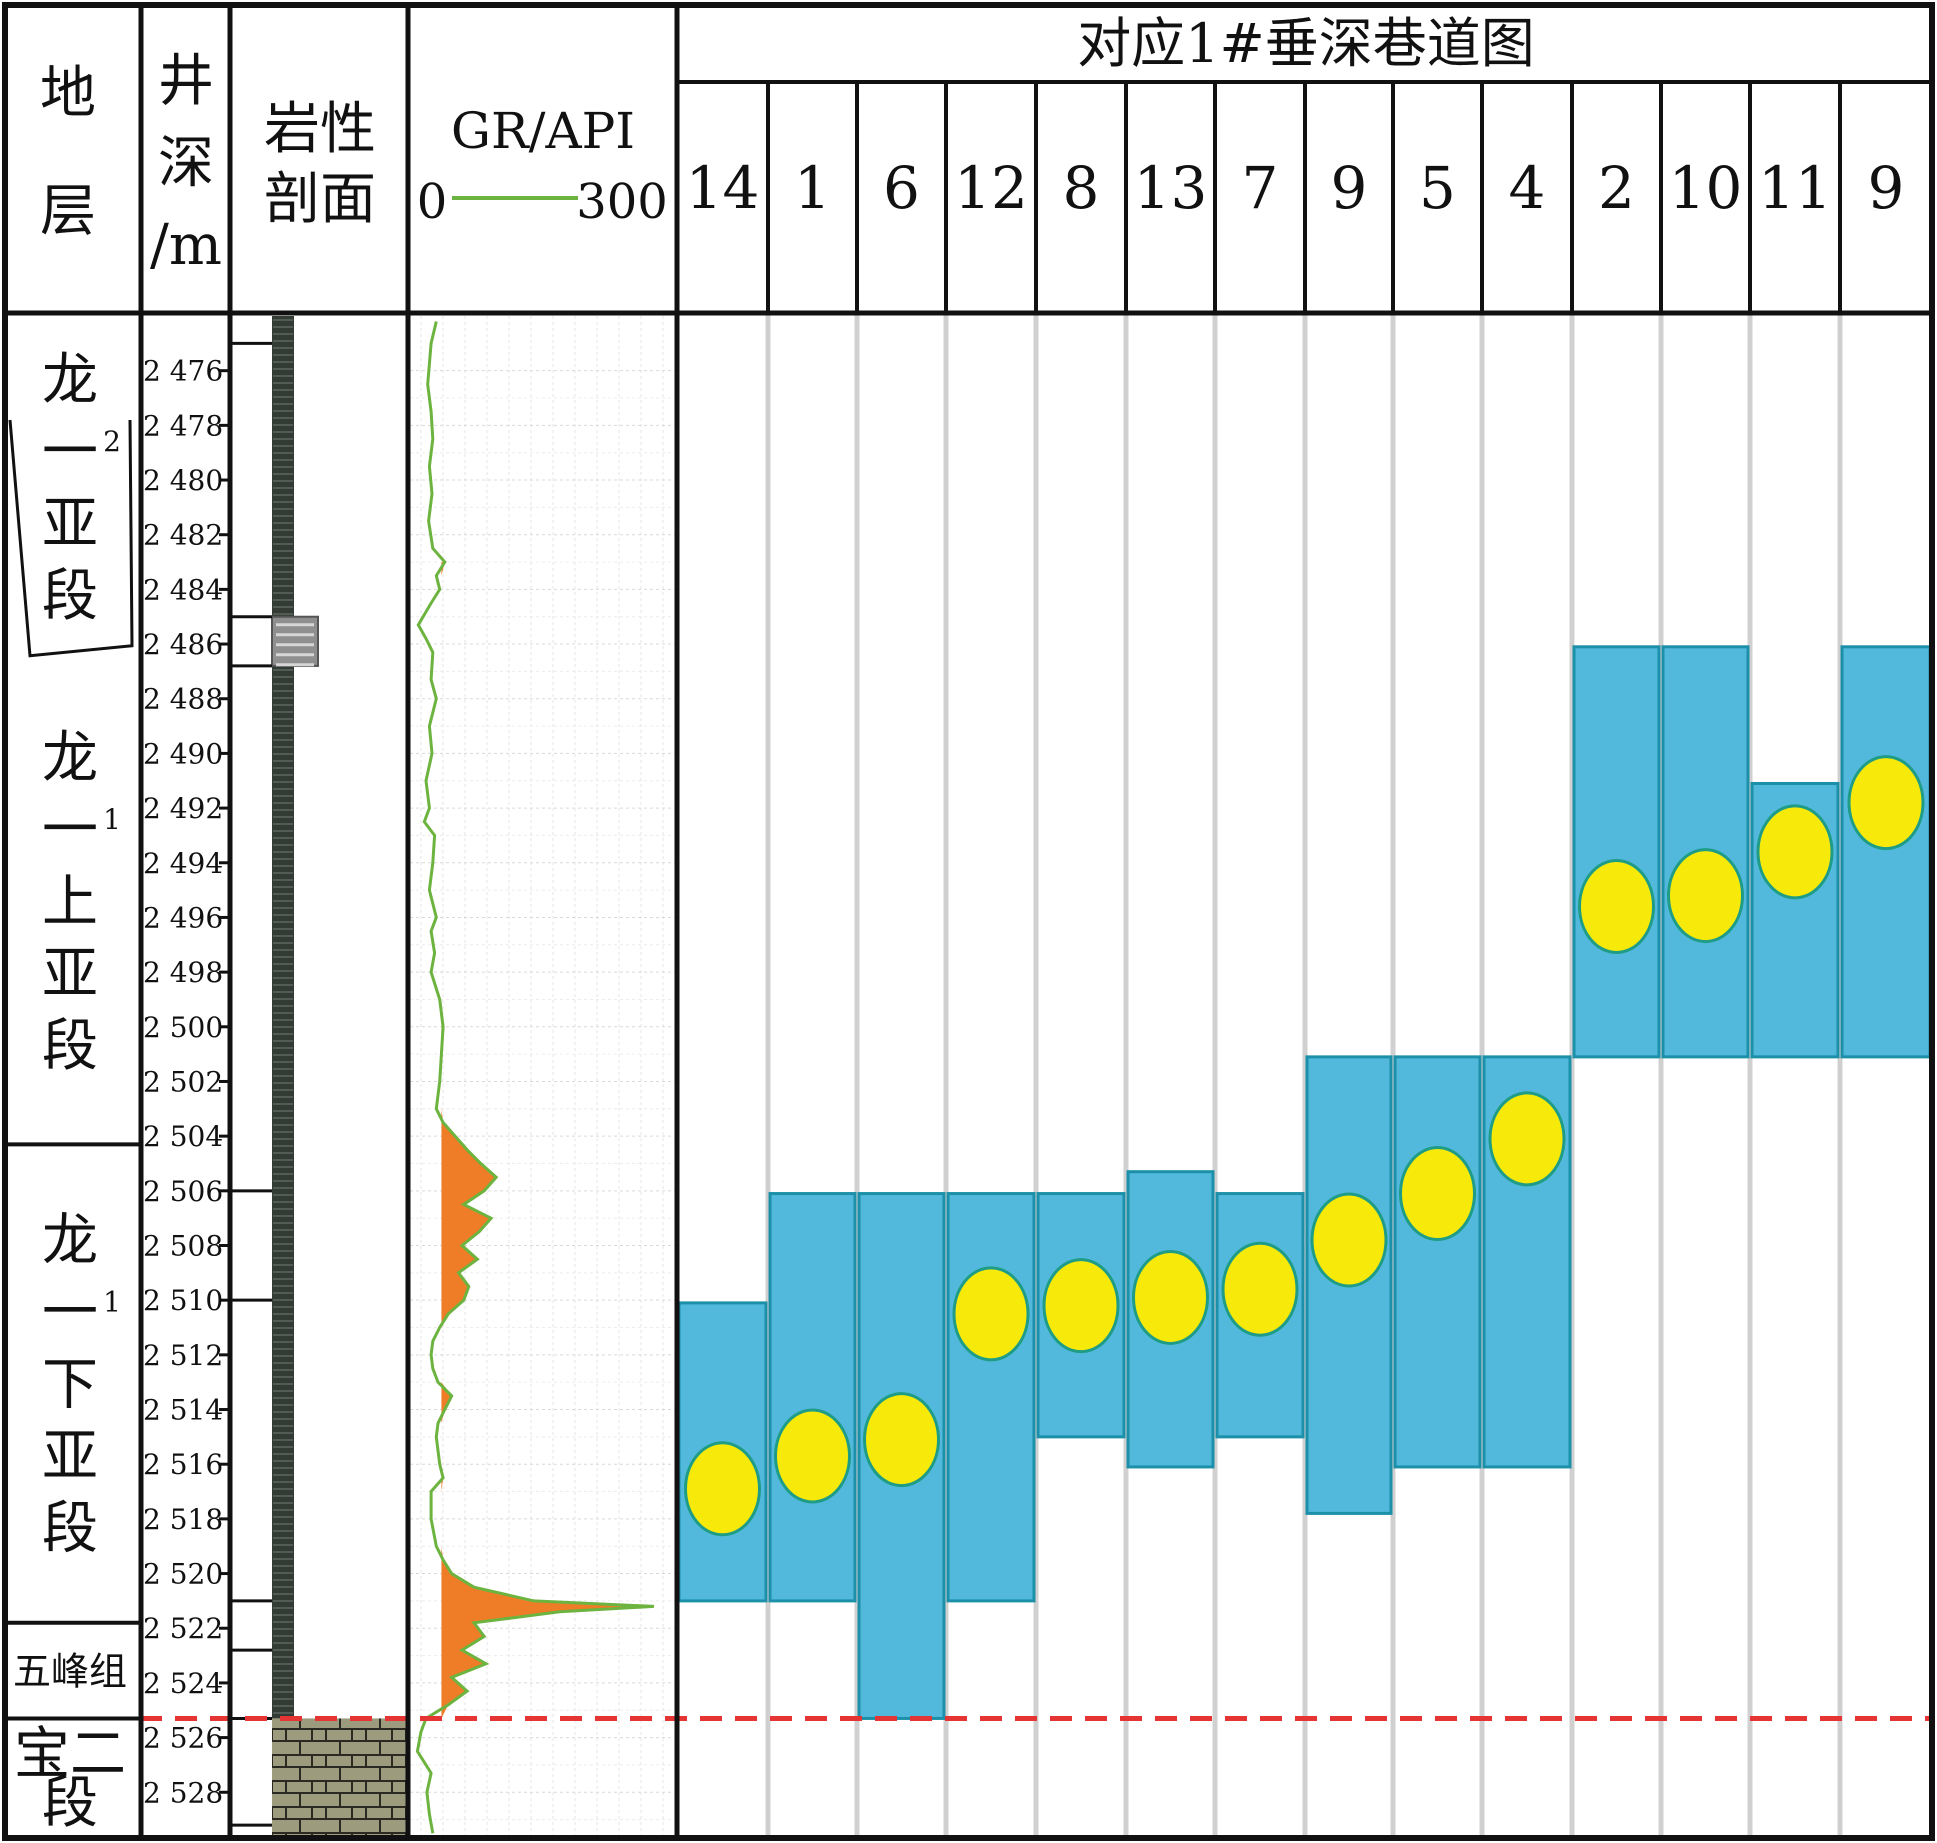 The height and width of the screenshot is (1843, 1937). What do you see at coordinates (1706, 188) in the screenshot?
I see `lane-label: 10` at bounding box center [1706, 188].